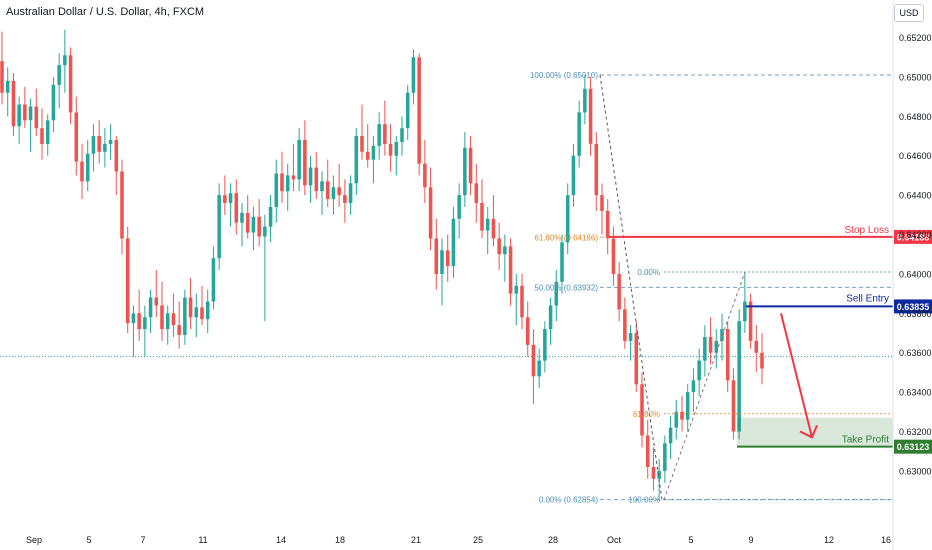 The image size is (932, 550). What do you see at coordinates (915, 235) in the screenshot?
I see `price-tick-label: 0.64200` at bounding box center [915, 235].